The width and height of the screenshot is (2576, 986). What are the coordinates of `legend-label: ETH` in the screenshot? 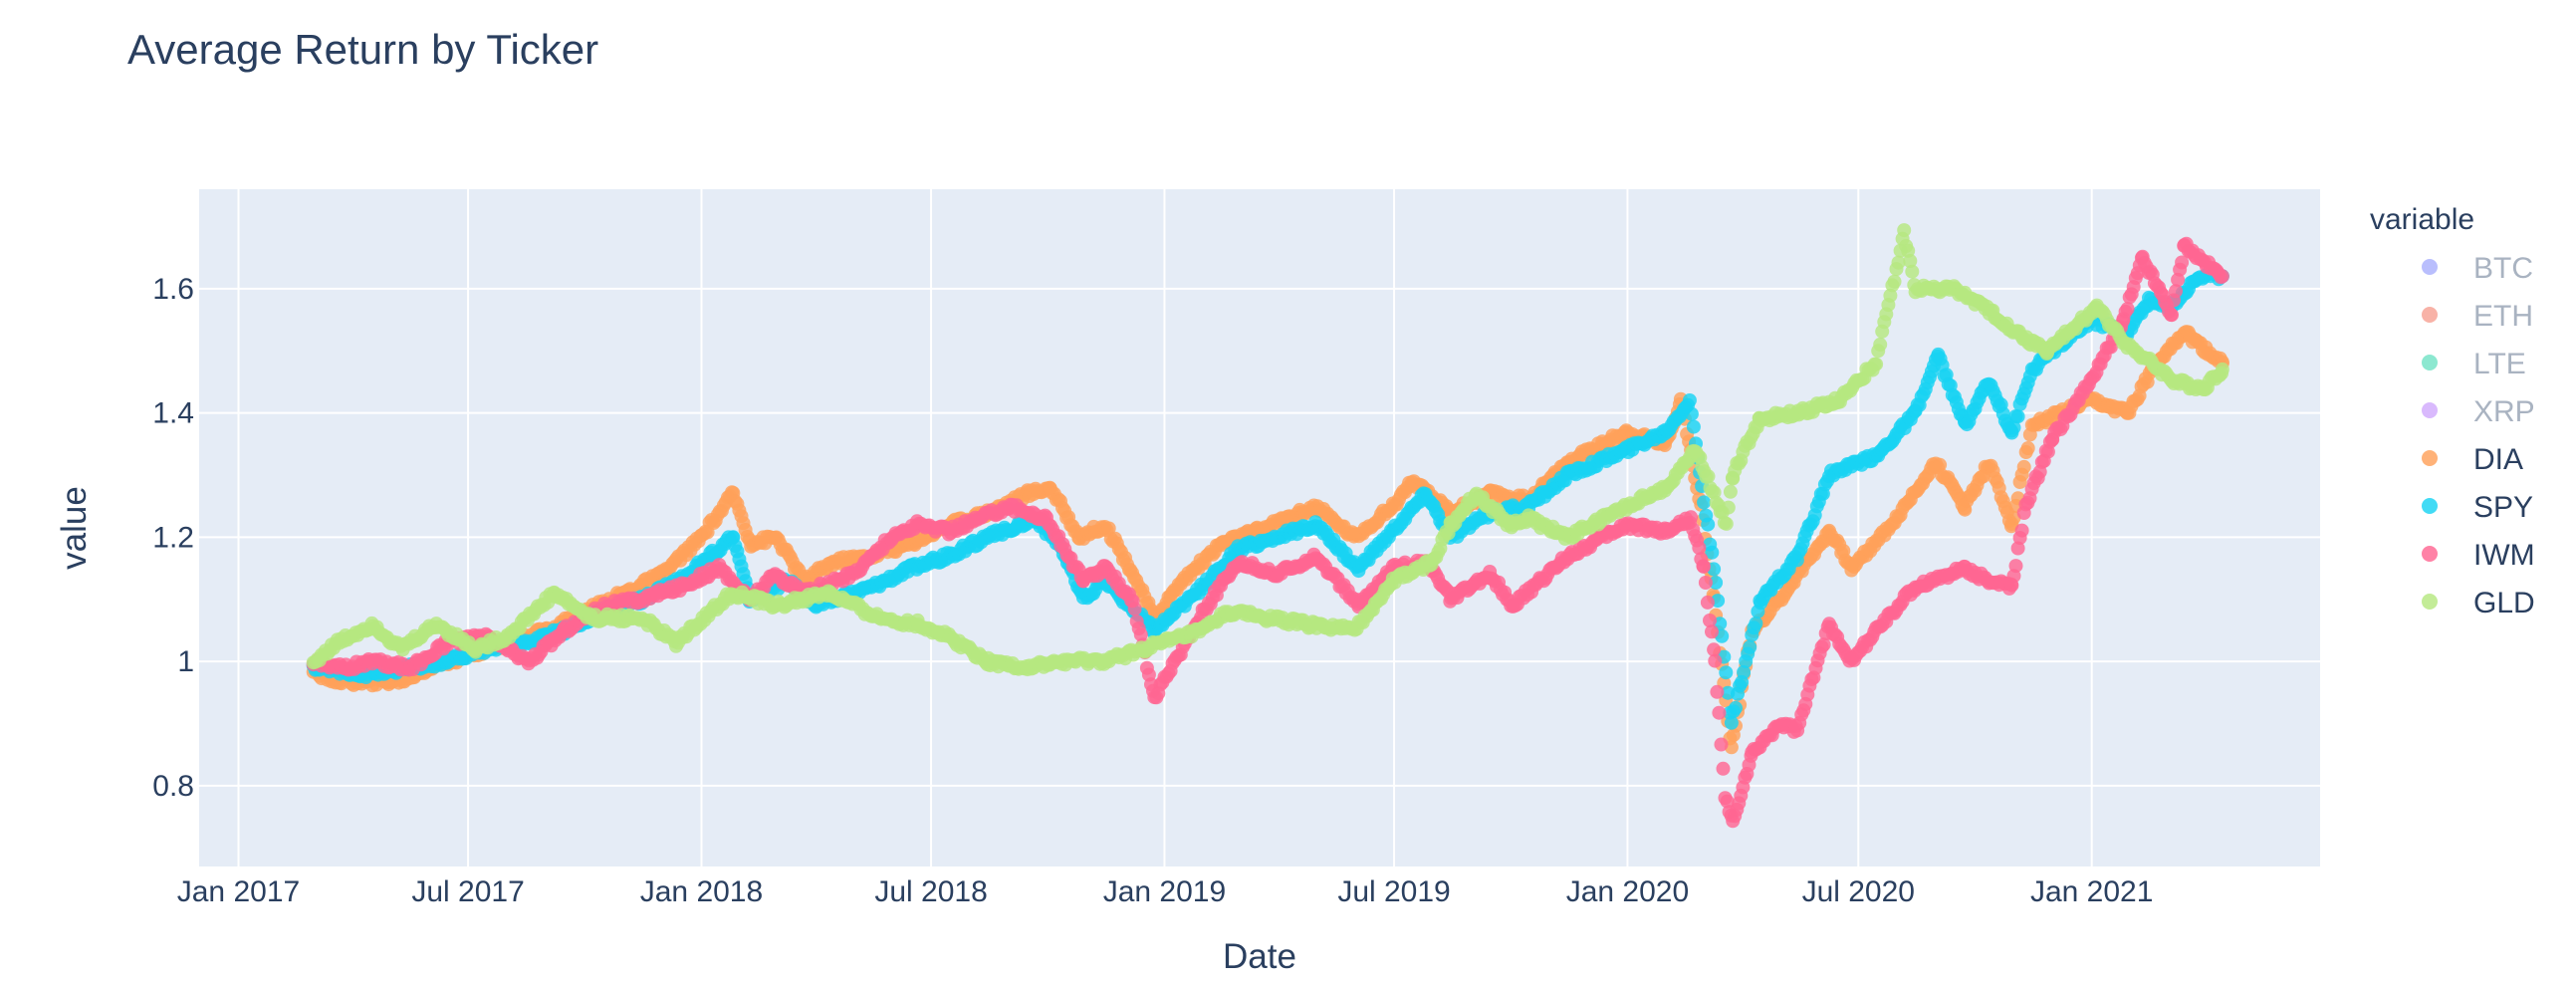 It's located at (2503, 316).